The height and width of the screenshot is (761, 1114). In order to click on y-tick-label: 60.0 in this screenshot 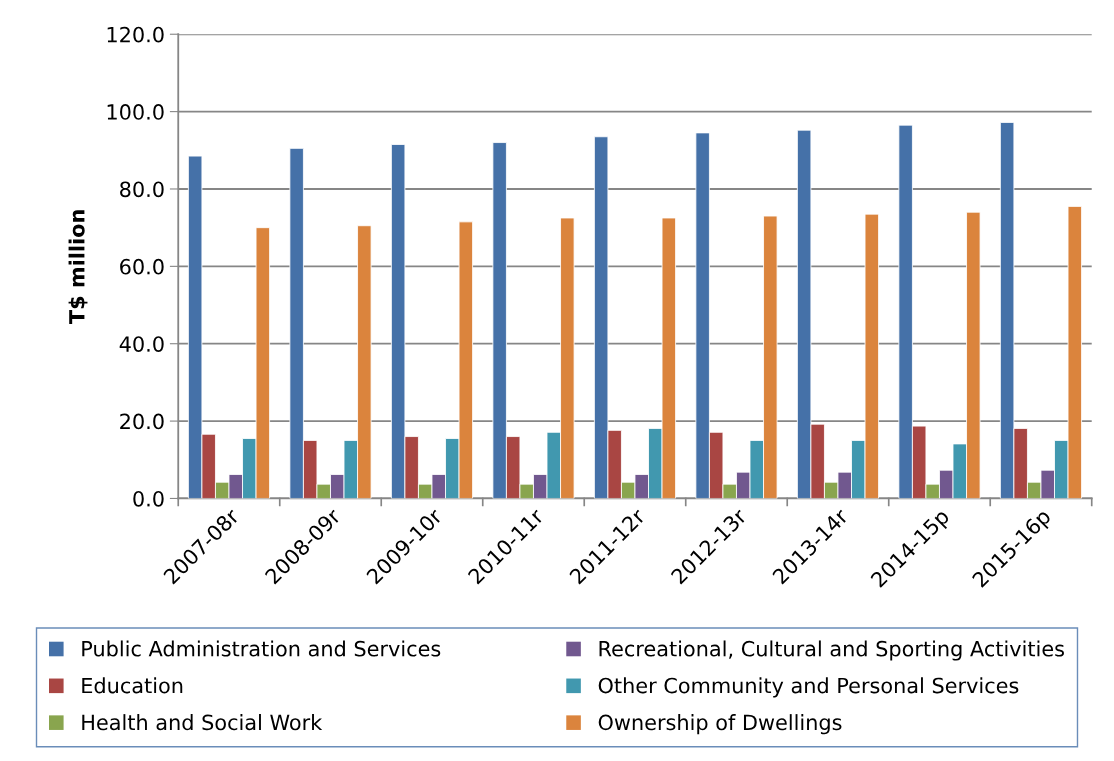, I will do `click(142, 266)`.